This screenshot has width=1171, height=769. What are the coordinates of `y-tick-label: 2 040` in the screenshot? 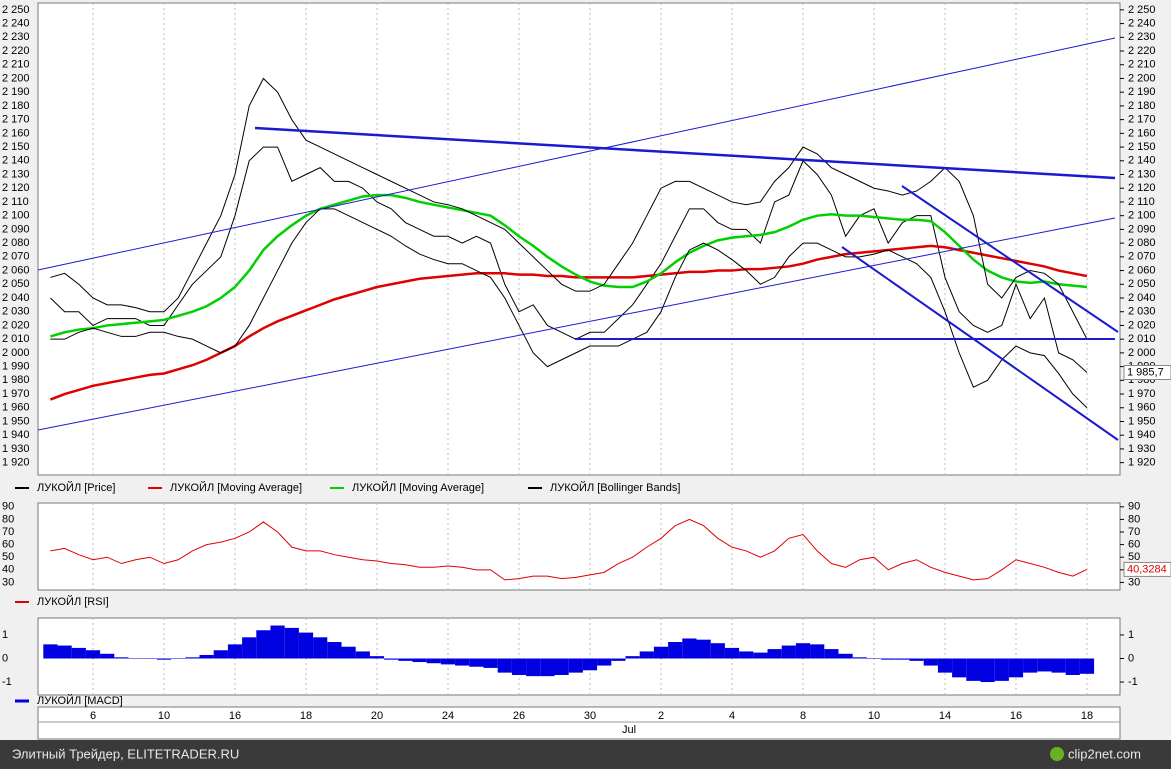 It's located at (16, 298).